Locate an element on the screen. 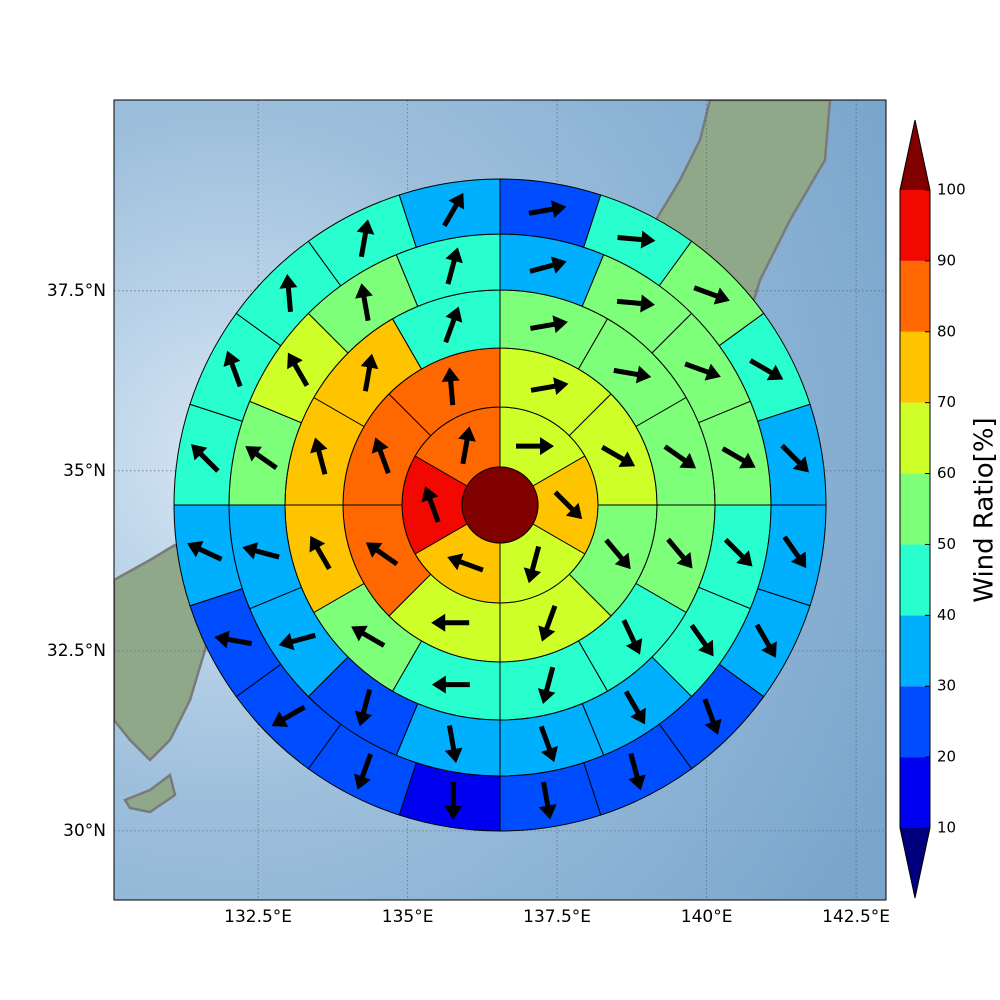 The width and height of the screenshot is (1000, 1000). y-tick-label: 37.5°N is located at coordinates (76, 291).